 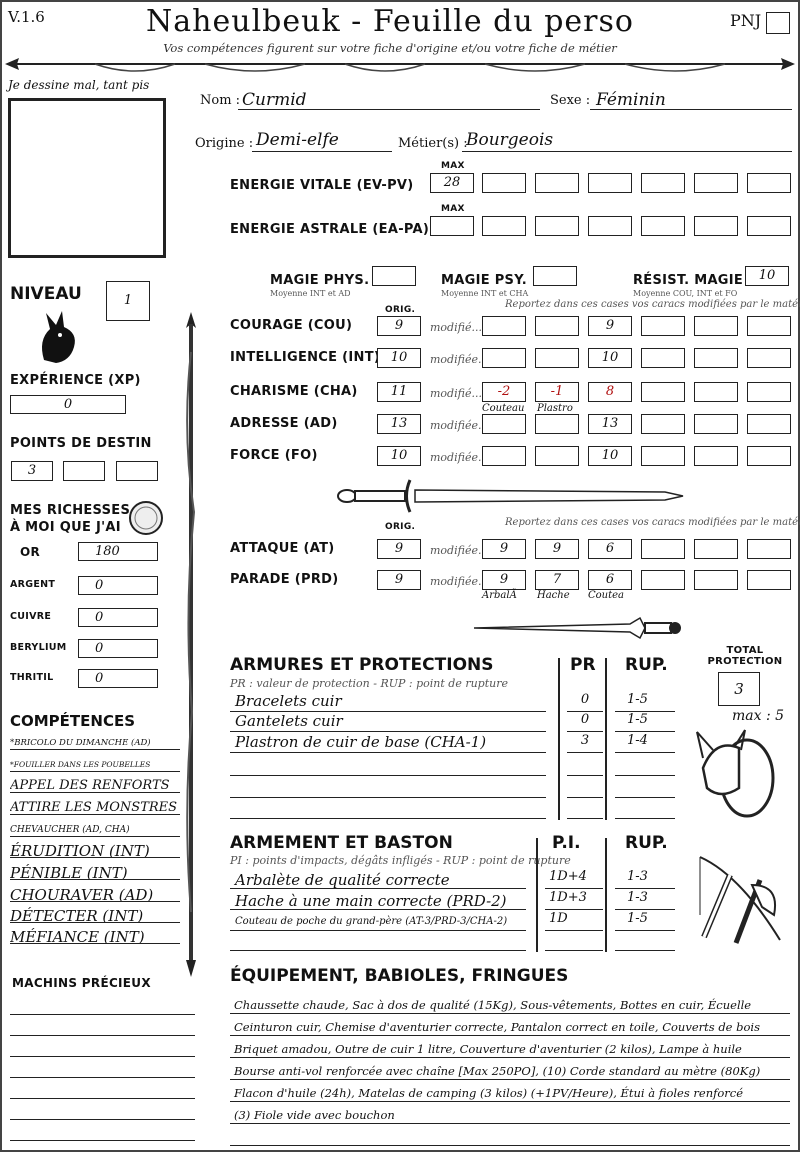 What do you see at coordinates (585, 743) in the screenshot?
I see `armure-pr: 3` at bounding box center [585, 743].